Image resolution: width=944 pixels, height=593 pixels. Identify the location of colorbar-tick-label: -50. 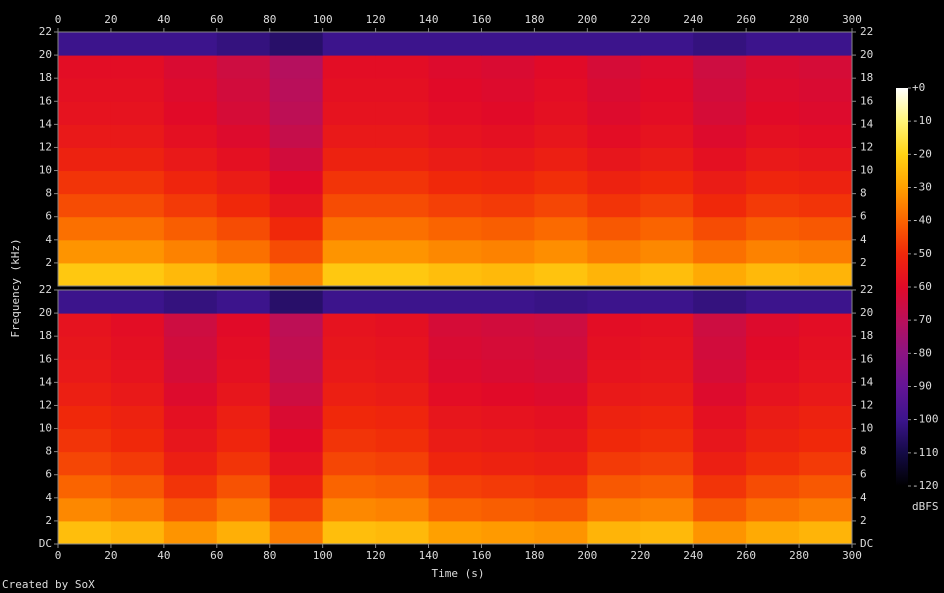
(922, 253).